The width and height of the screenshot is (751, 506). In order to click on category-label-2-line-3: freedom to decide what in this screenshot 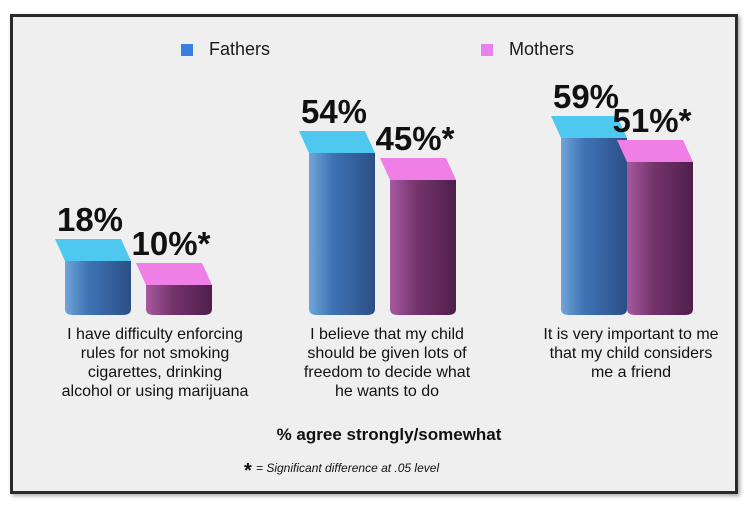, I will do `click(387, 372)`.